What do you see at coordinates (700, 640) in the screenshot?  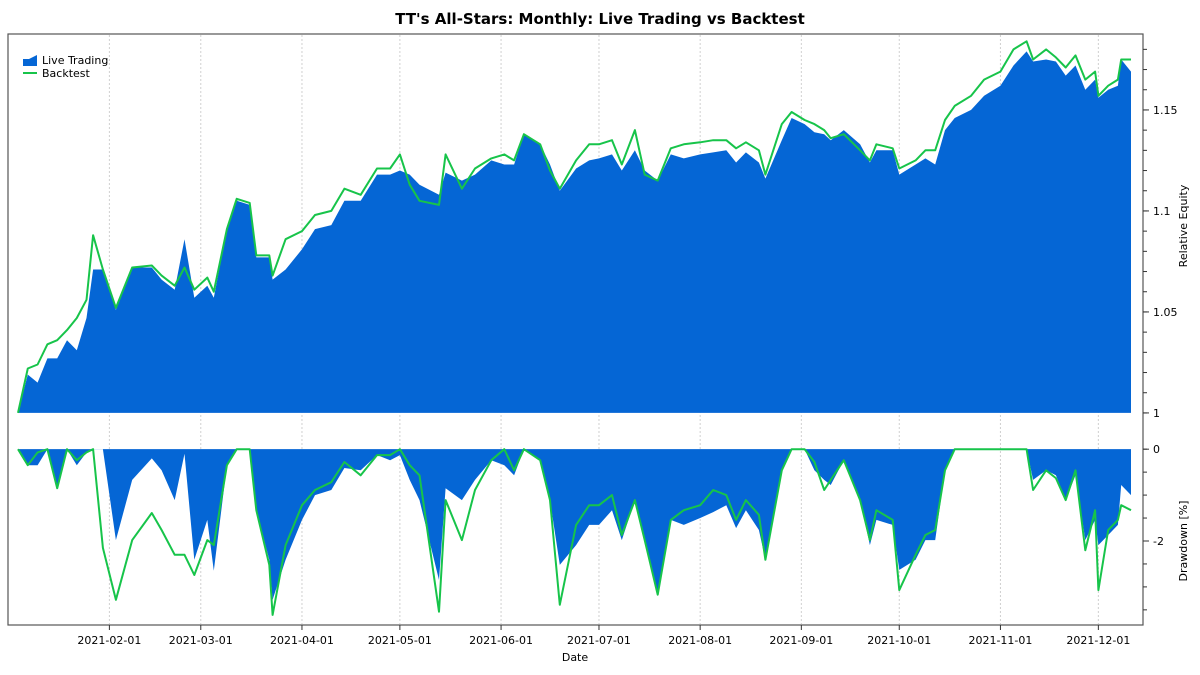 I see `x-tick-label: 2021-08-01` at bounding box center [700, 640].